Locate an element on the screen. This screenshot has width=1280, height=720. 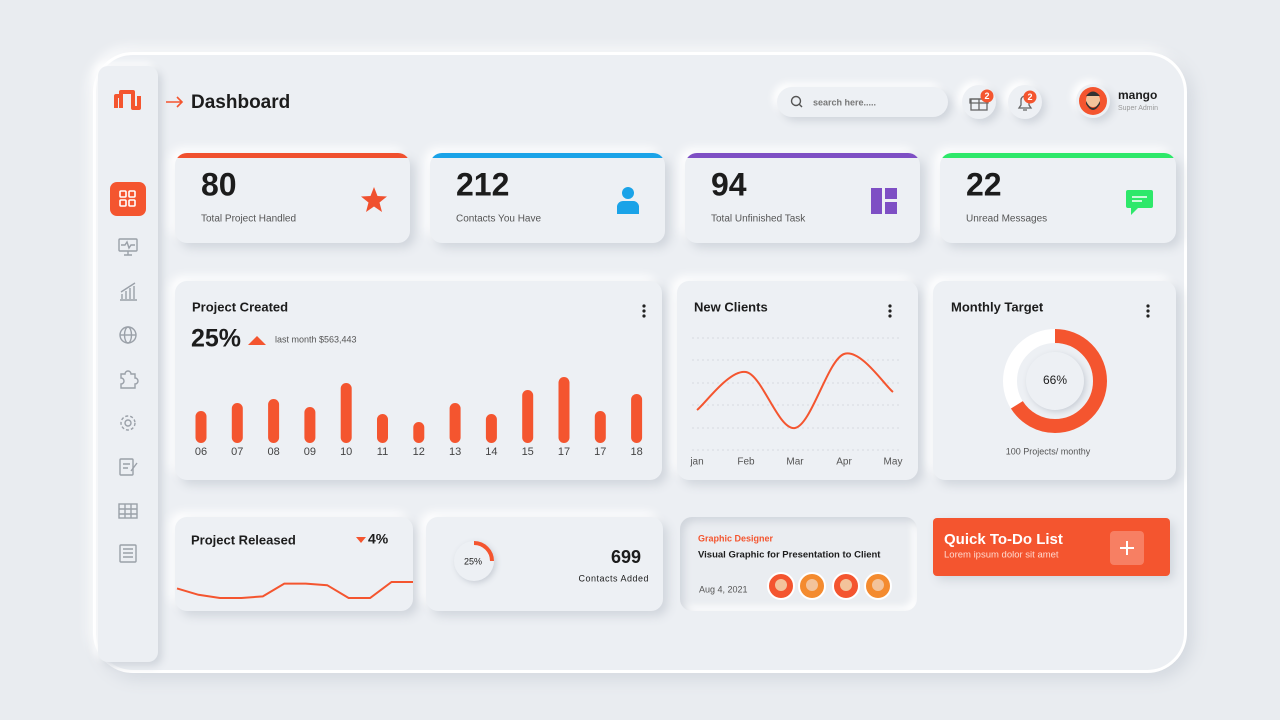
notification-button is located at coordinates (1025, 102).